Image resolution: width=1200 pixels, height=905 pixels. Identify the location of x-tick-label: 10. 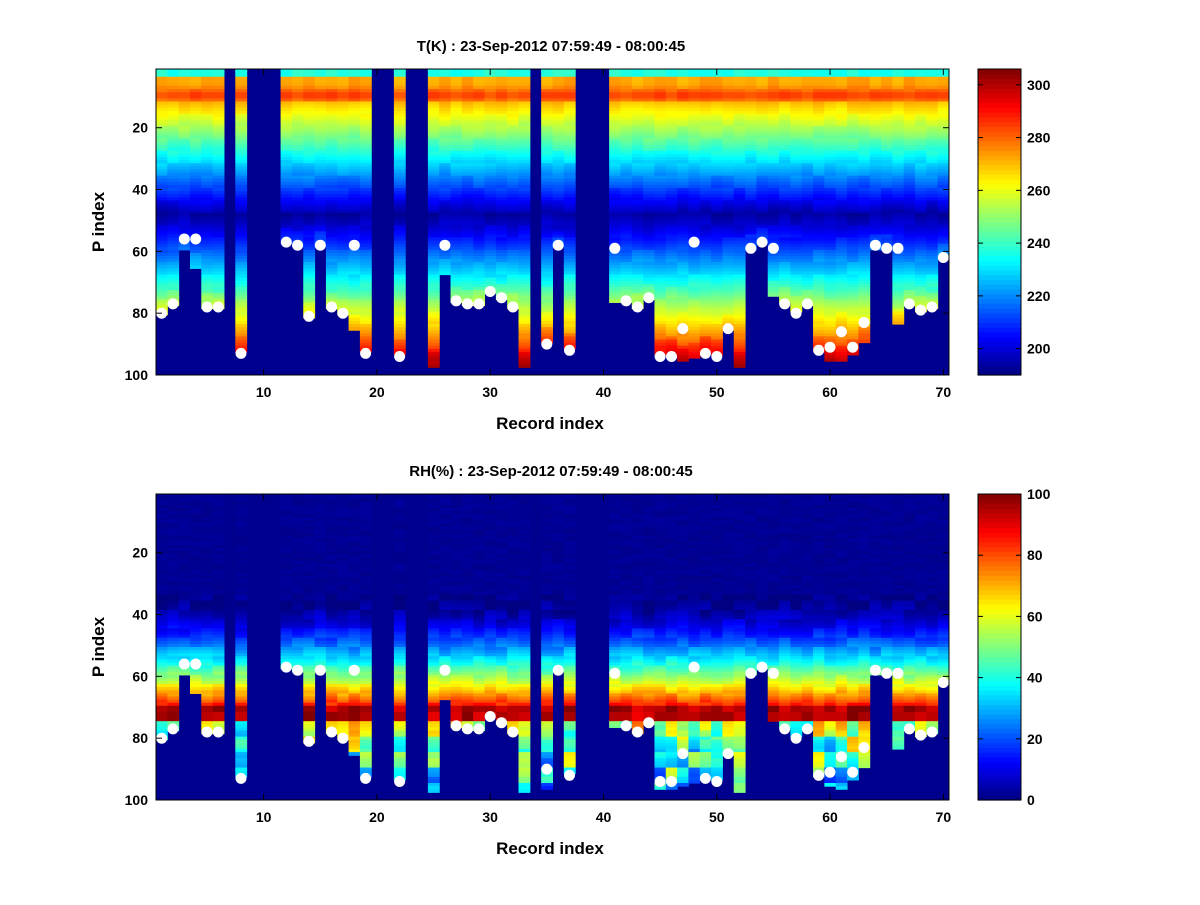
(264, 392).